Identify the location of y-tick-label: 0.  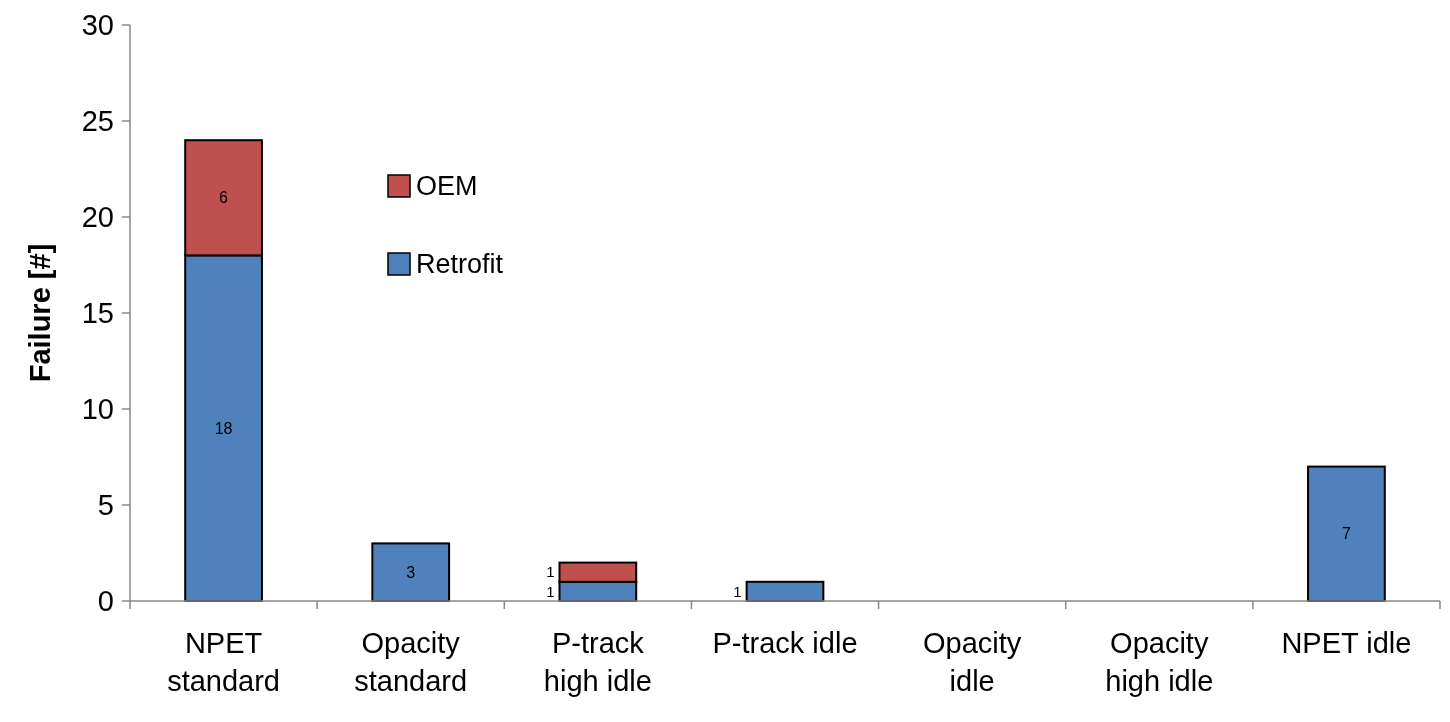
(105, 601).